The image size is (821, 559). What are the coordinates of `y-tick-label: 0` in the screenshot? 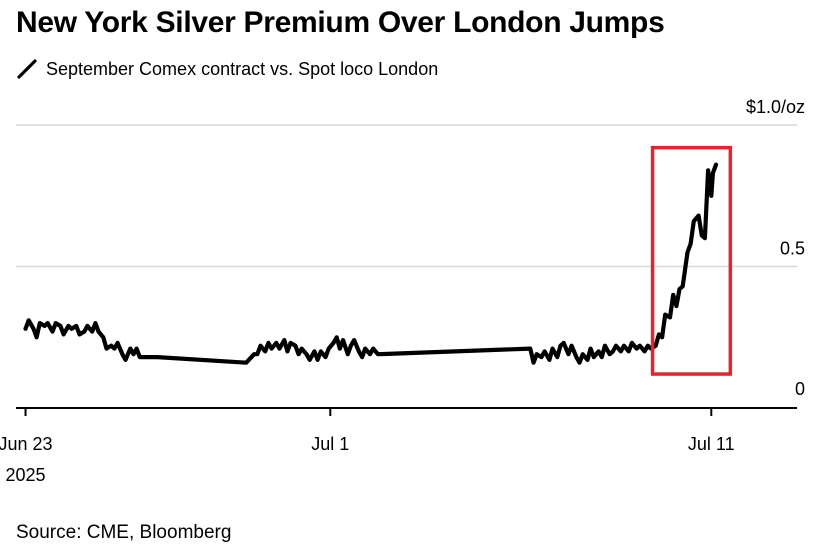 It's located at (800, 389).